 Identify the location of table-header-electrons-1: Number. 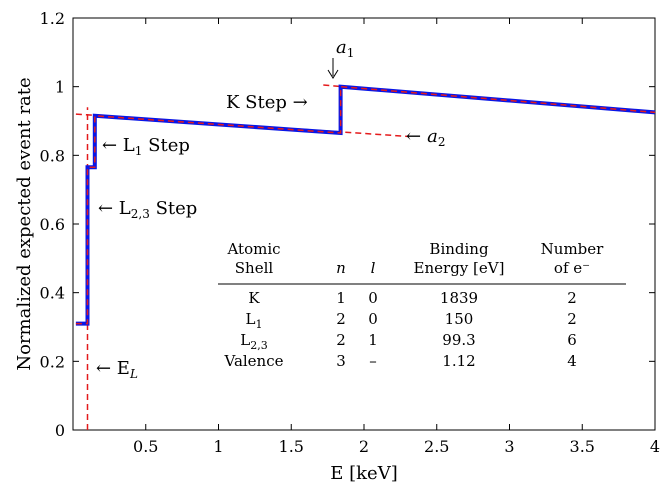
(572, 249).